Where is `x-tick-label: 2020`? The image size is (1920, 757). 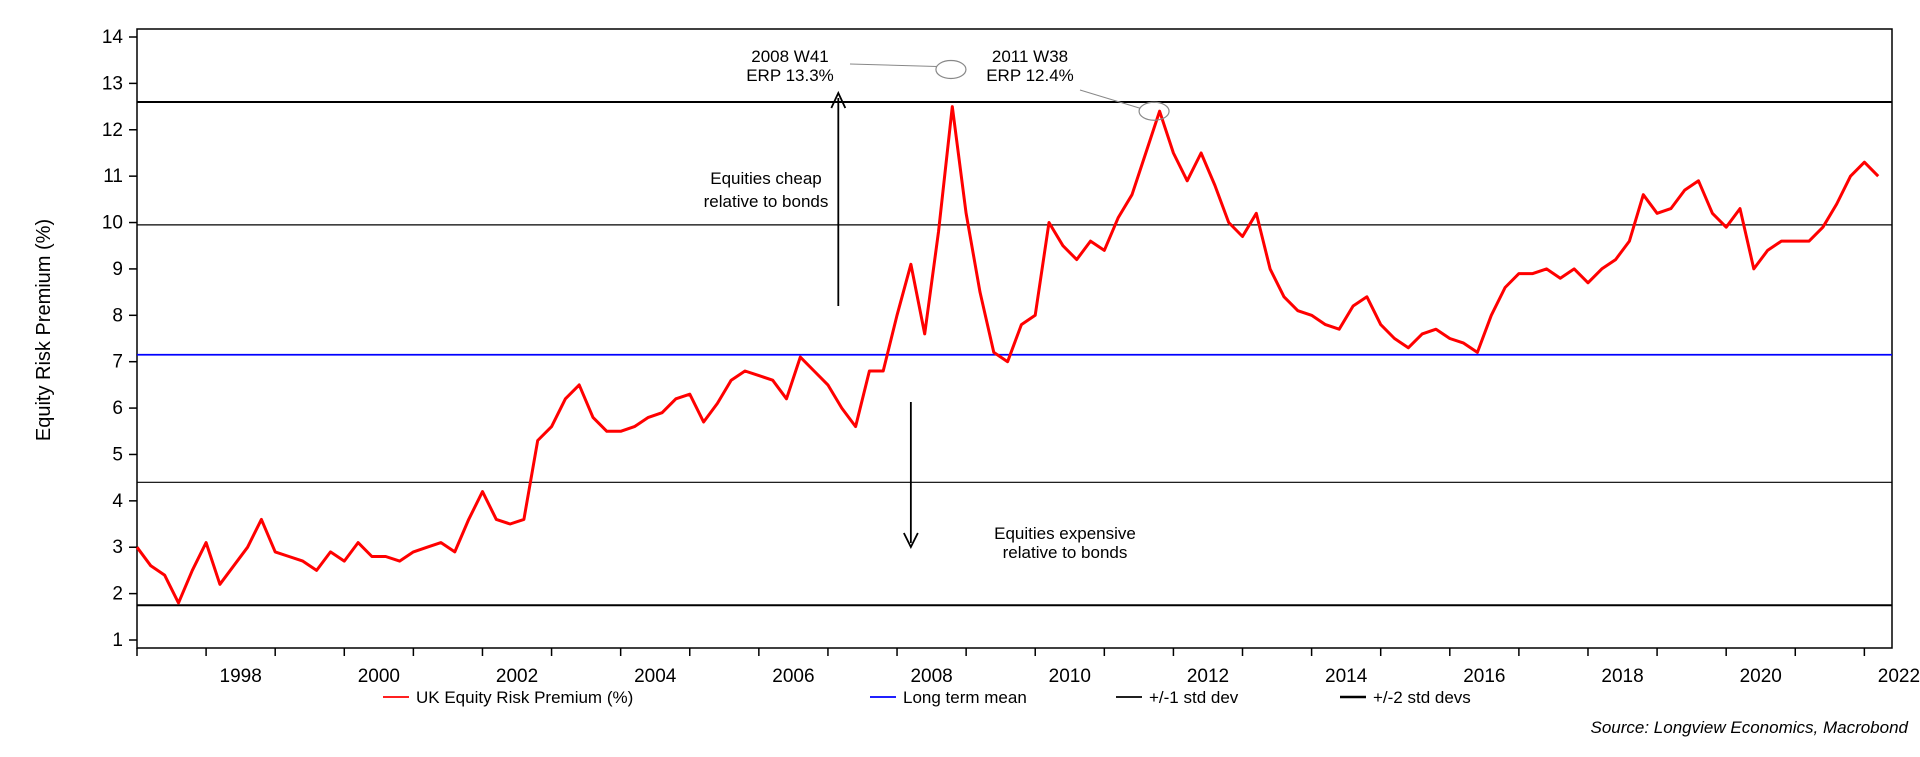
x-tick-label: 2020 is located at coordinates (1761, 676).